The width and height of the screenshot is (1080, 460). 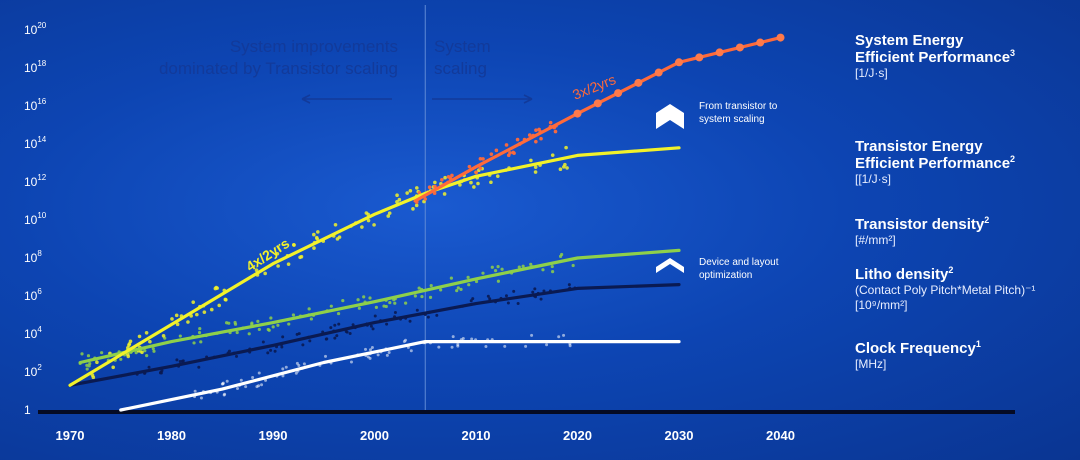 I want to click on legend-title: Litho density, so click(x=902, y=274).